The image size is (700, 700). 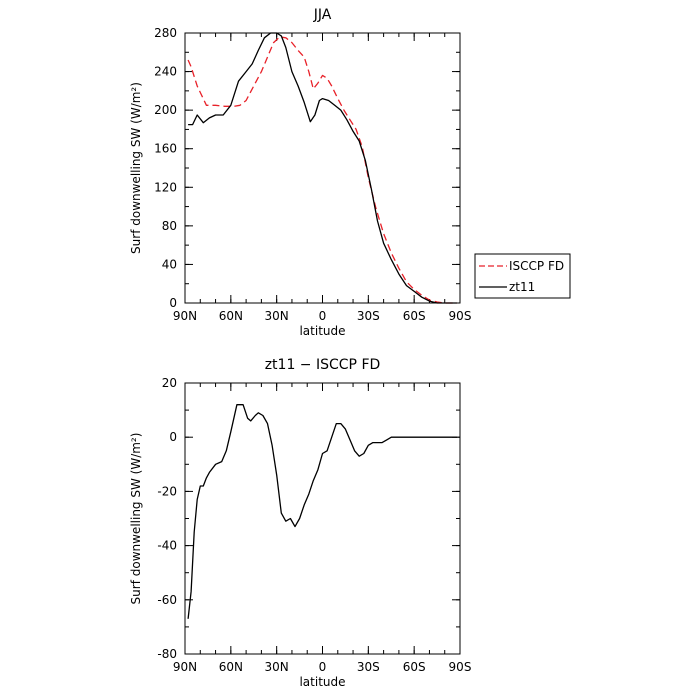 I want to click on y-tick-label: 160, so click(x=165, y=149).